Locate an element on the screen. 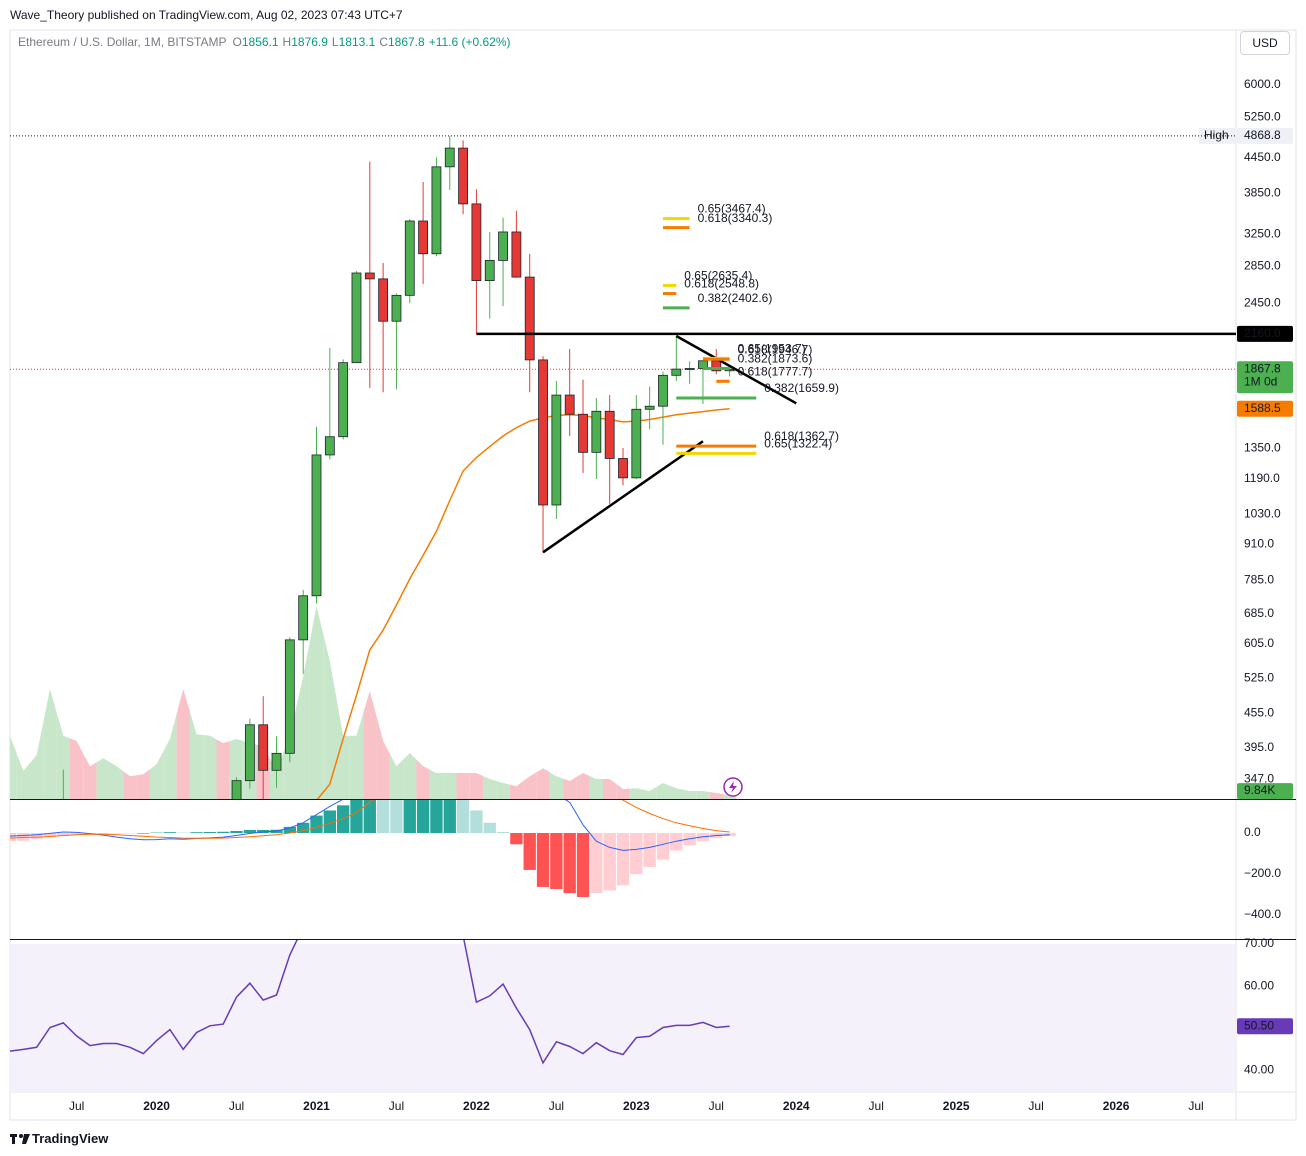 Image resolution: width=1306 pixels, height=1156 pixels. x-tick-label: 2023 is located at coordinates (636, 1106).